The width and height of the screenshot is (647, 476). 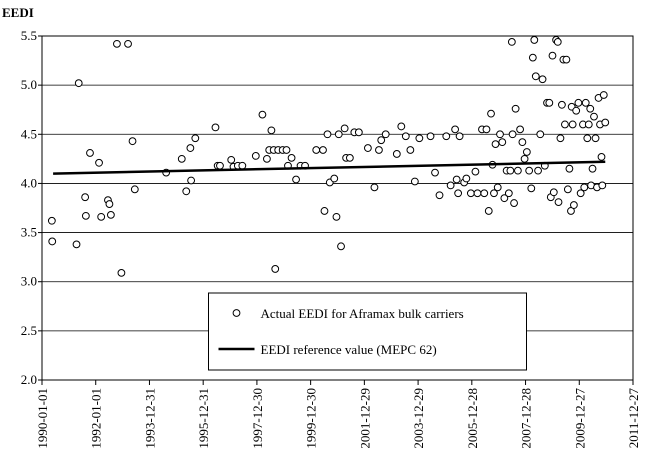 I want to click on y-tick-label: 4.0, so click(x=29, y=182).